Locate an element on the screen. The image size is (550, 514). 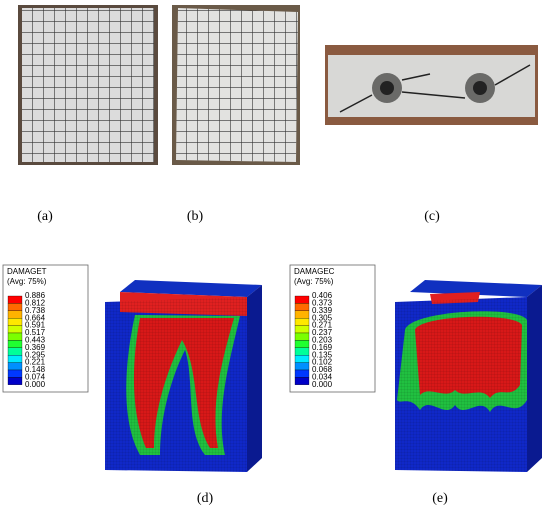
legend-value: 0.102 is located at coordinates (322, 362).